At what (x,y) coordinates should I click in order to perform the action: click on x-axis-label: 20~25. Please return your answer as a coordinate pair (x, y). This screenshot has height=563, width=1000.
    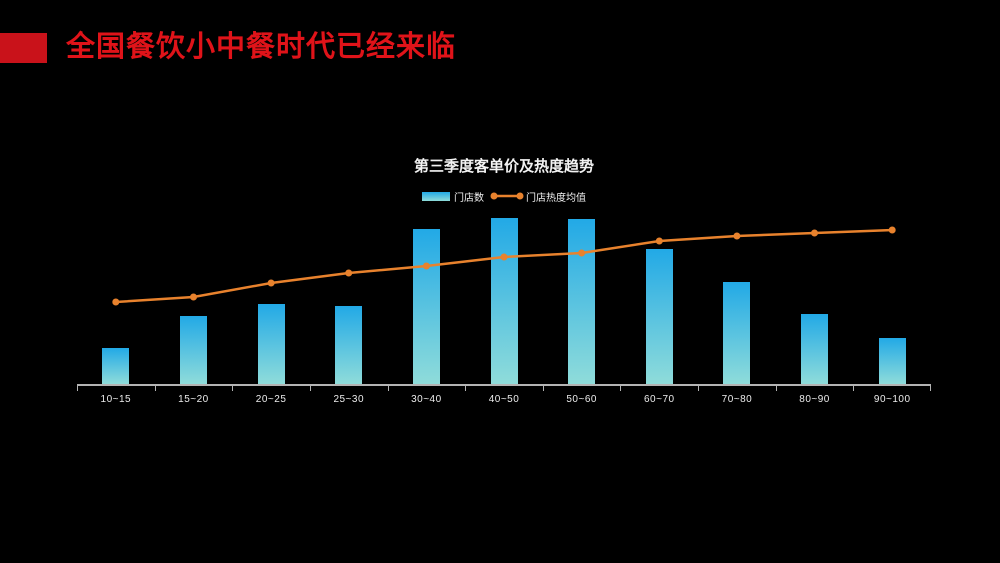
    Looking at the image, I should click on (271, 399).